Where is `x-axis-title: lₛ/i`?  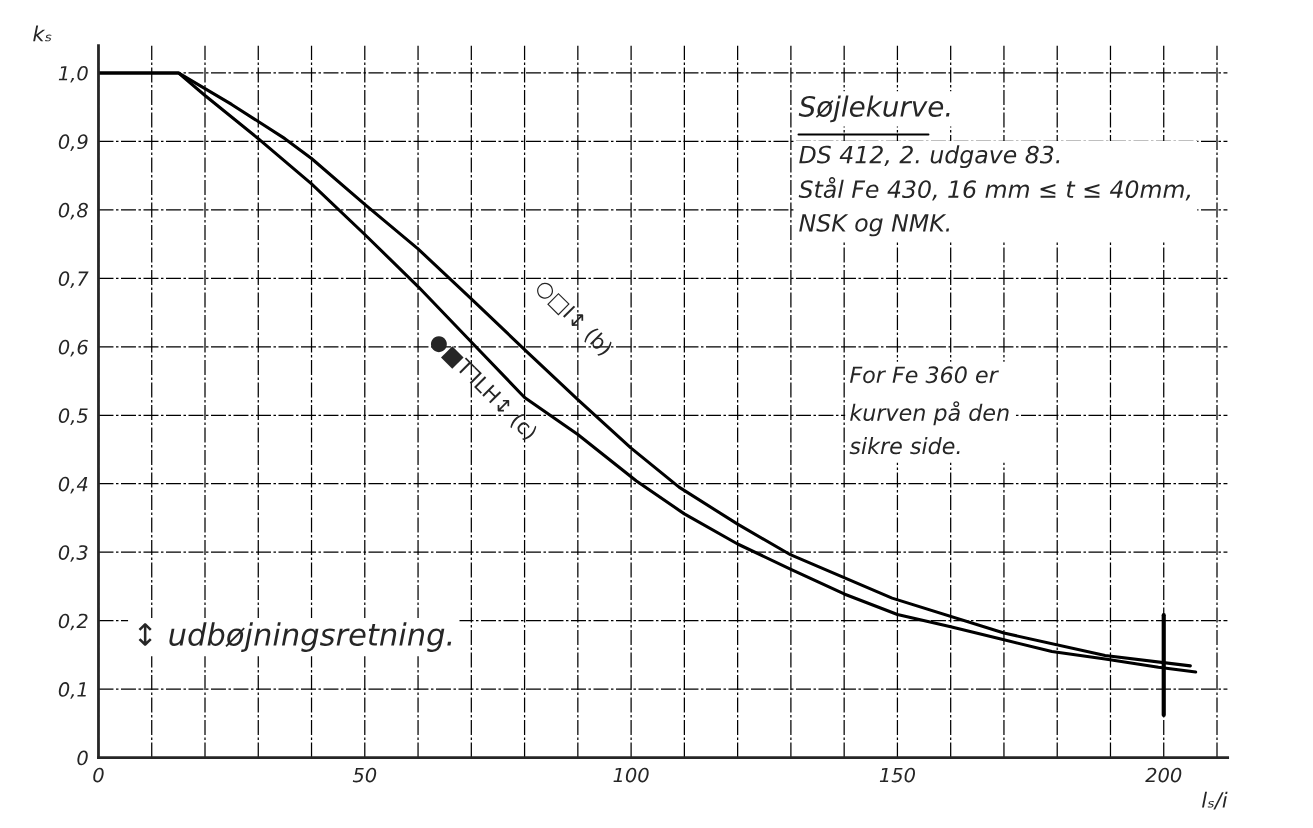 x-axis-title: lₛ/i is located at coordinates (1215, 800).